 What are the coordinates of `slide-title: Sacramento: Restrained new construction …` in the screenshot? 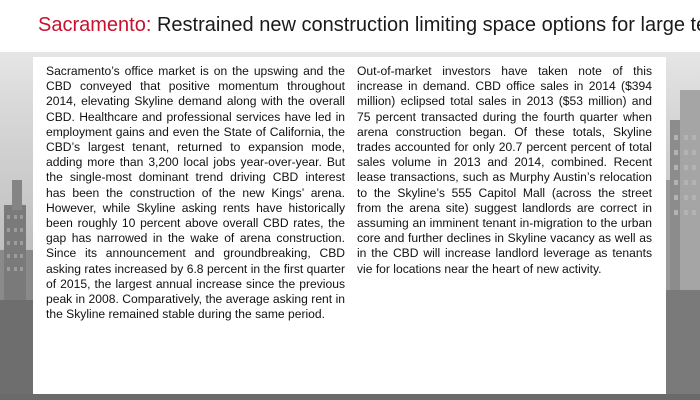 It's located at (369, 25).